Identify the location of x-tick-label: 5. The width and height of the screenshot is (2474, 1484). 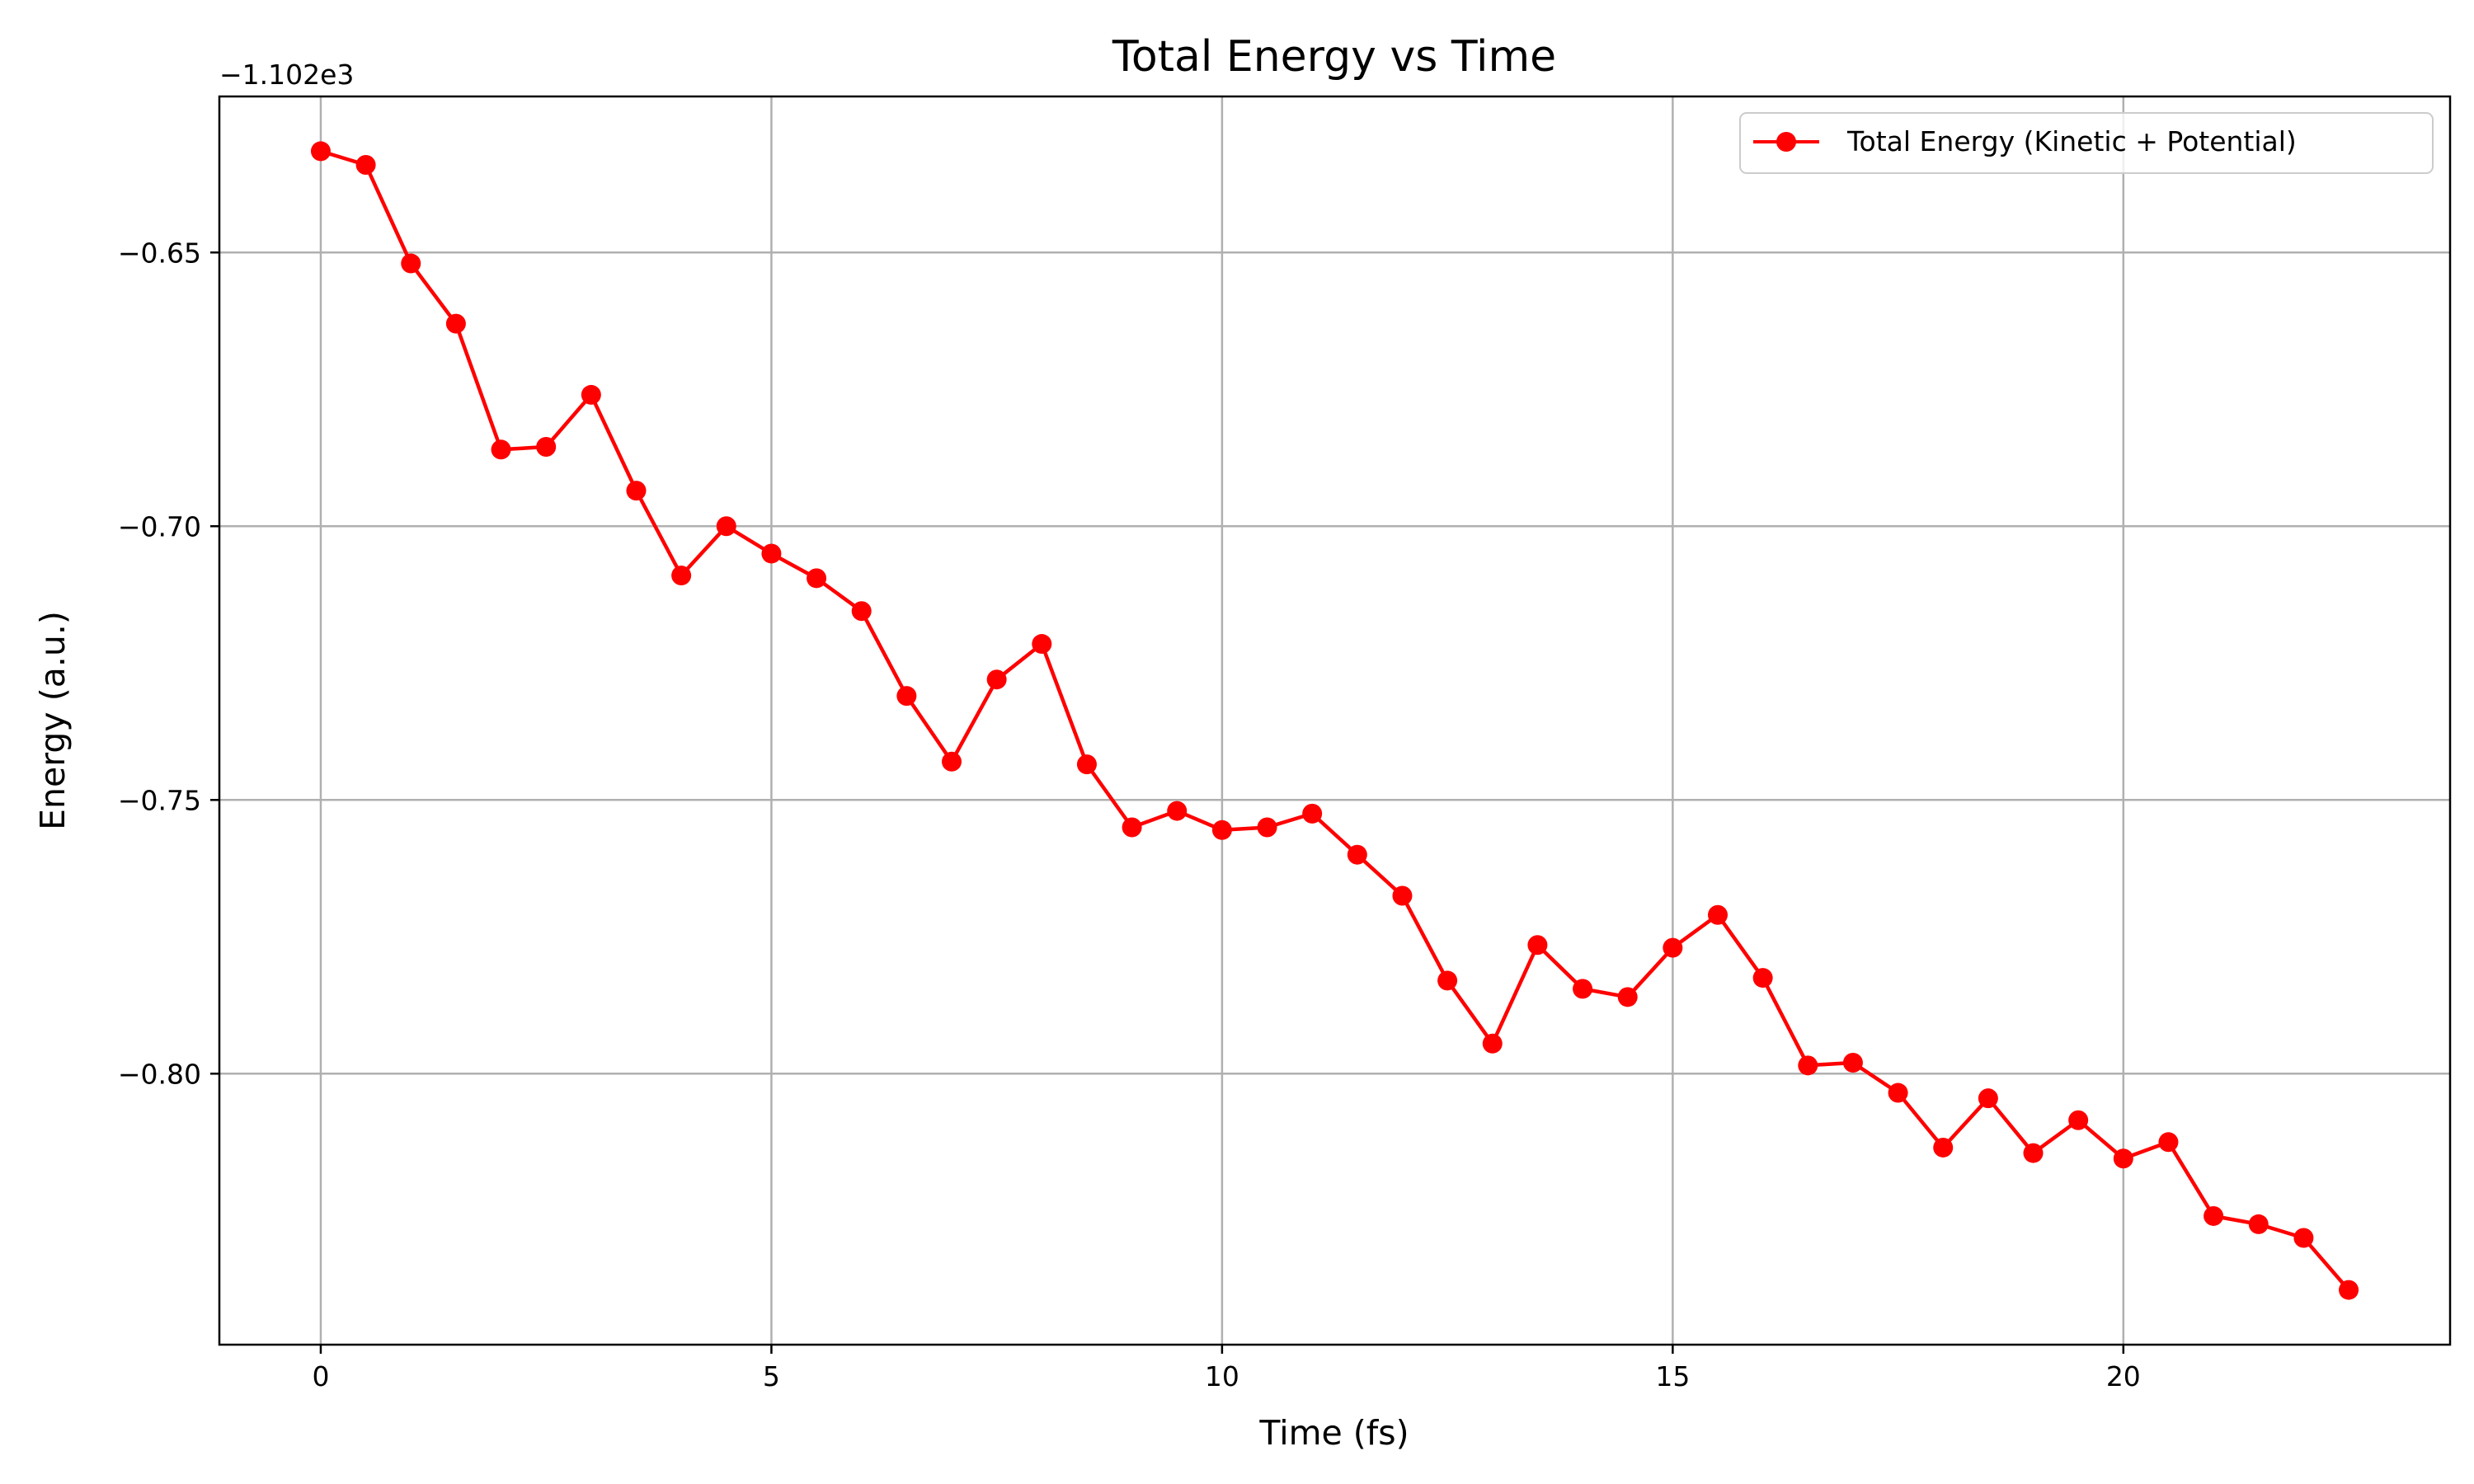
(771, 1376).